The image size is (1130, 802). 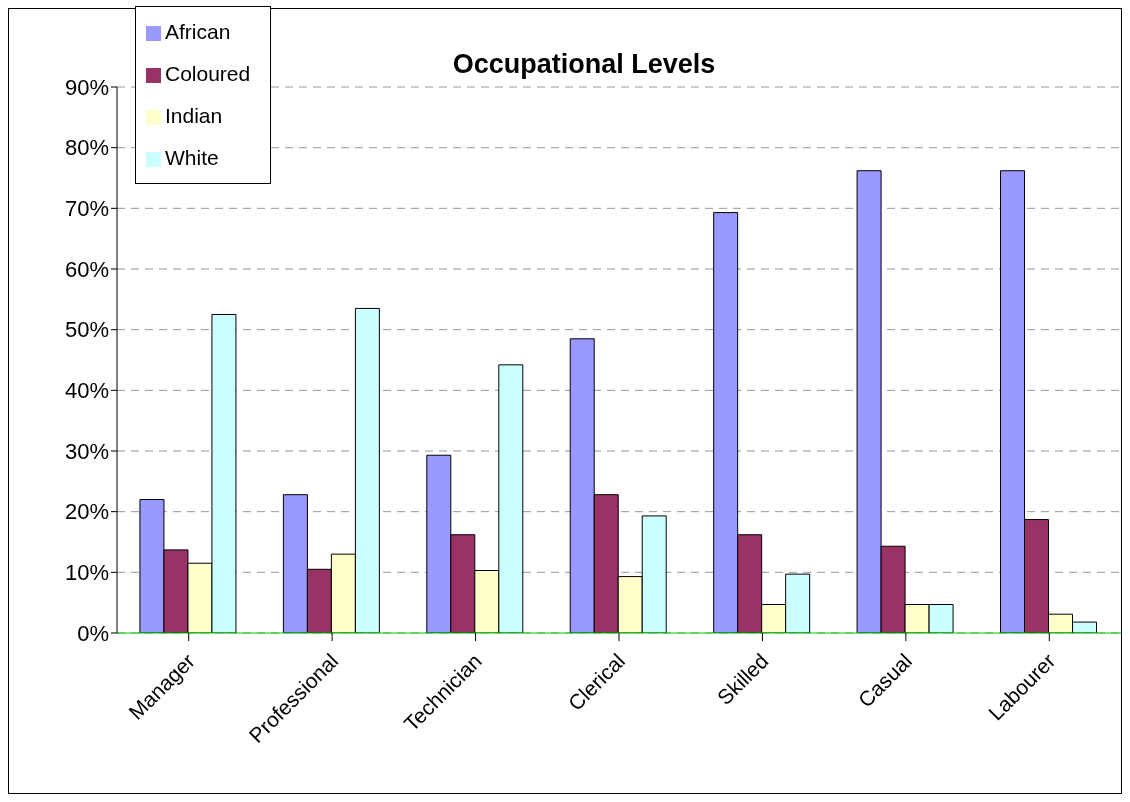 What do you see at coordinates (86, 209) in the screenshot?
I see `y-tick-label: 70%` at bounding box center [86, 209].